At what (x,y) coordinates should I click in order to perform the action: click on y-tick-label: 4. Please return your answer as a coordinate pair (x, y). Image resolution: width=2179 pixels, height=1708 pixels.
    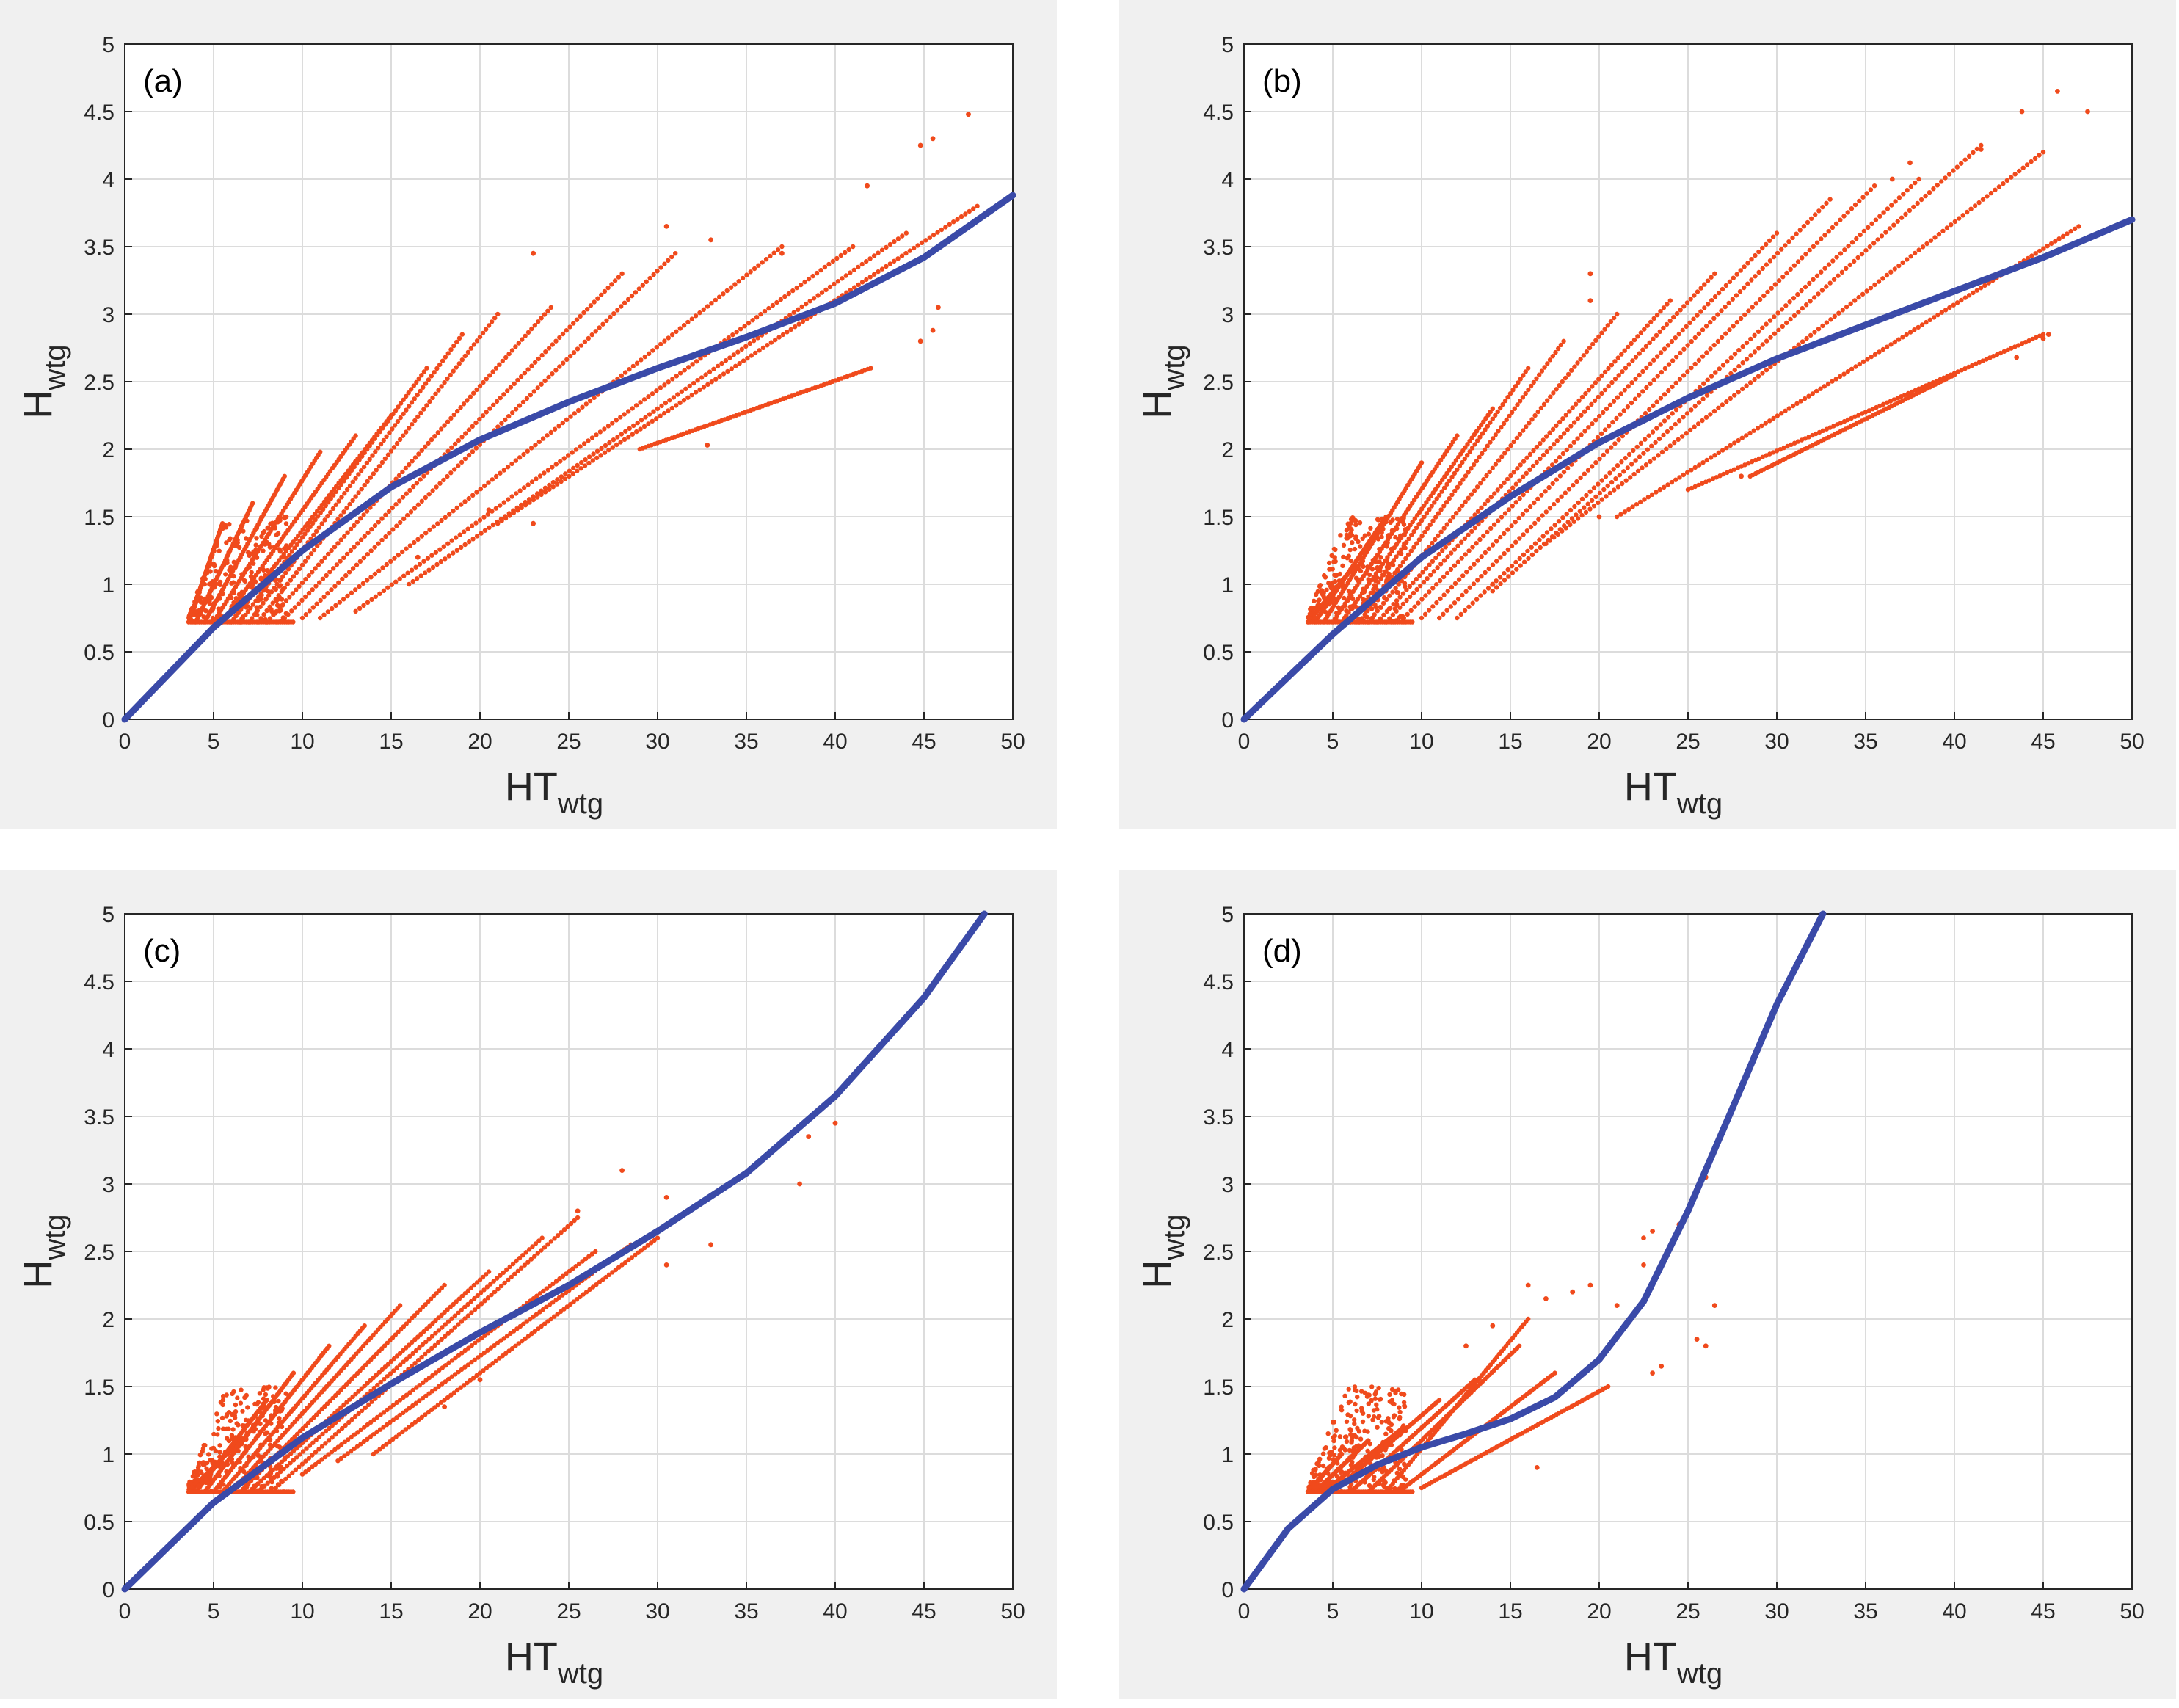
    Looking at the image, I should click on (1227, 180).